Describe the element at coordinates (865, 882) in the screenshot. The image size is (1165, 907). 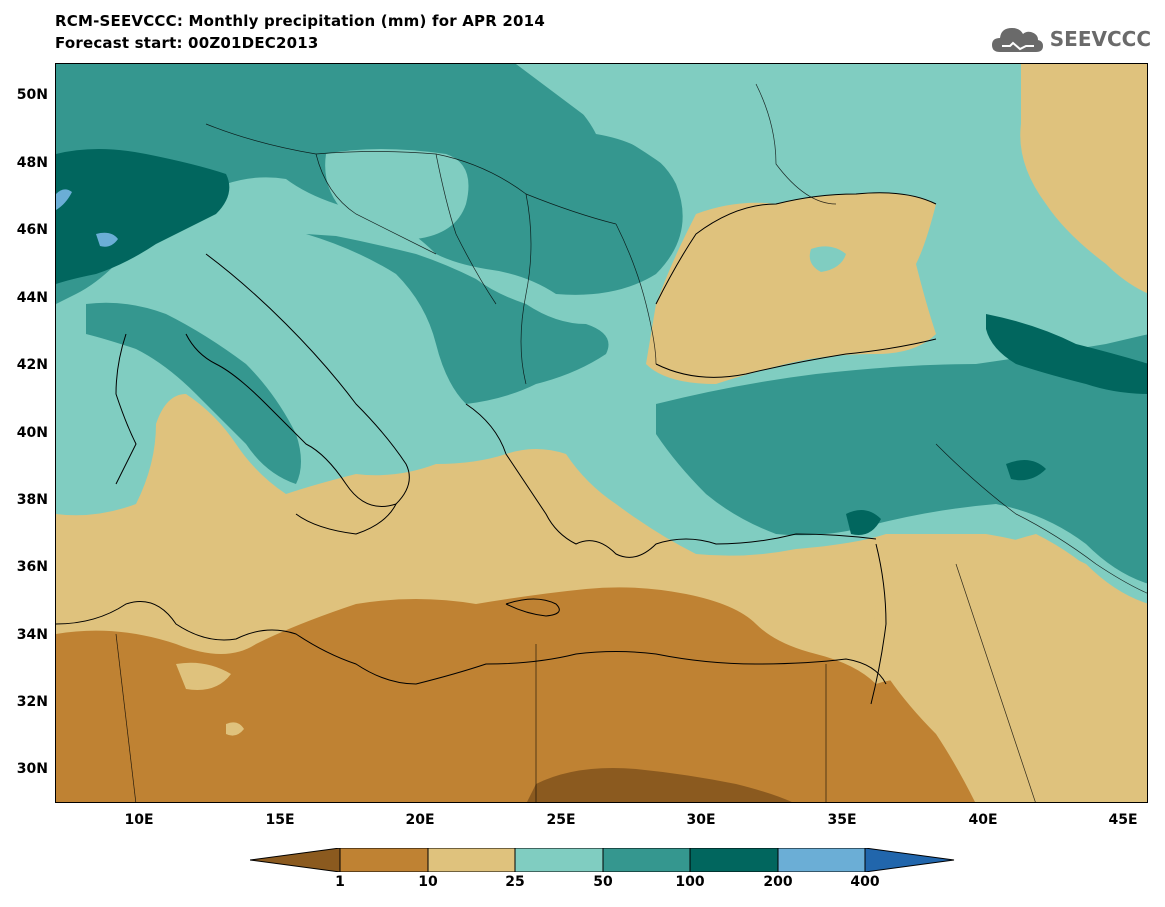
I see `colorbar-label-400: 400` at that location.